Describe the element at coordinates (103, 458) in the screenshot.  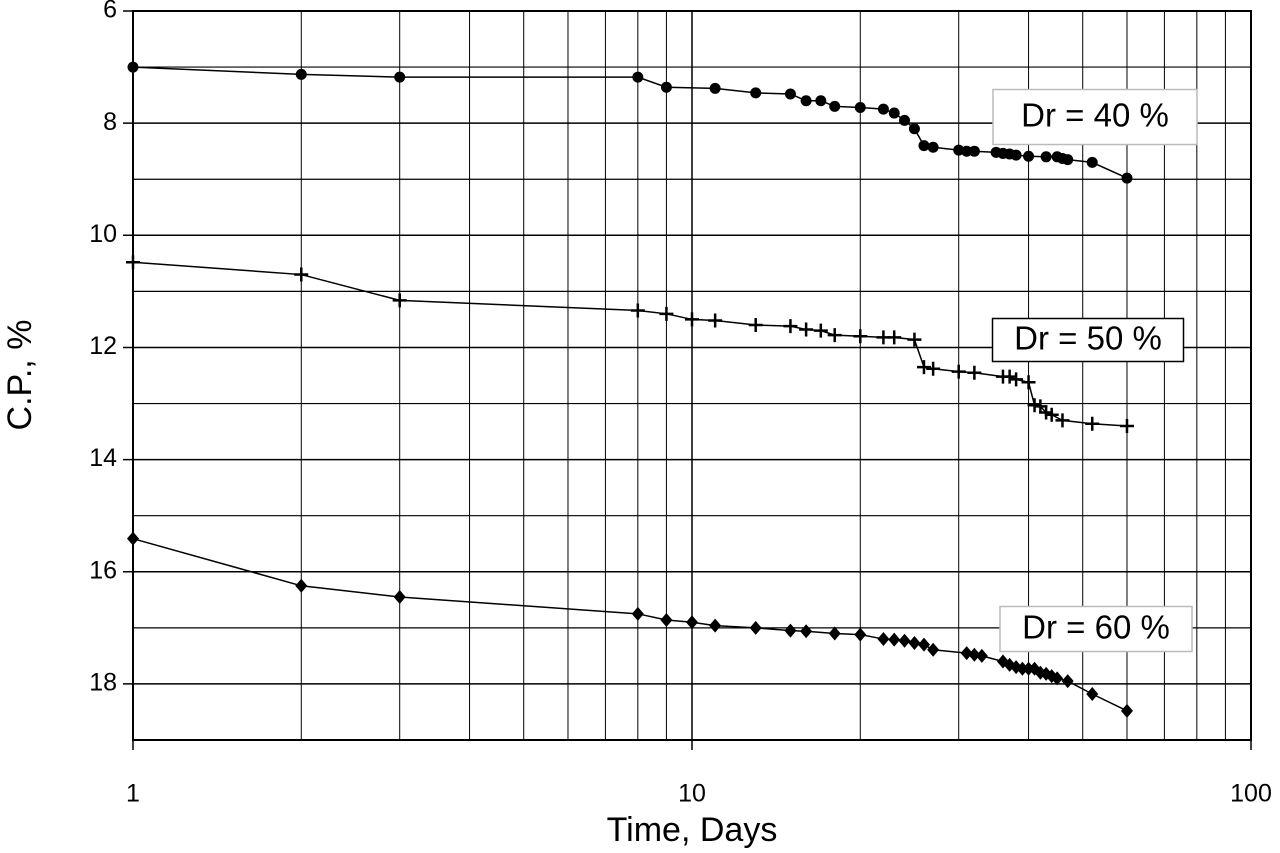
I see `y-tick-label: 14` at that location.